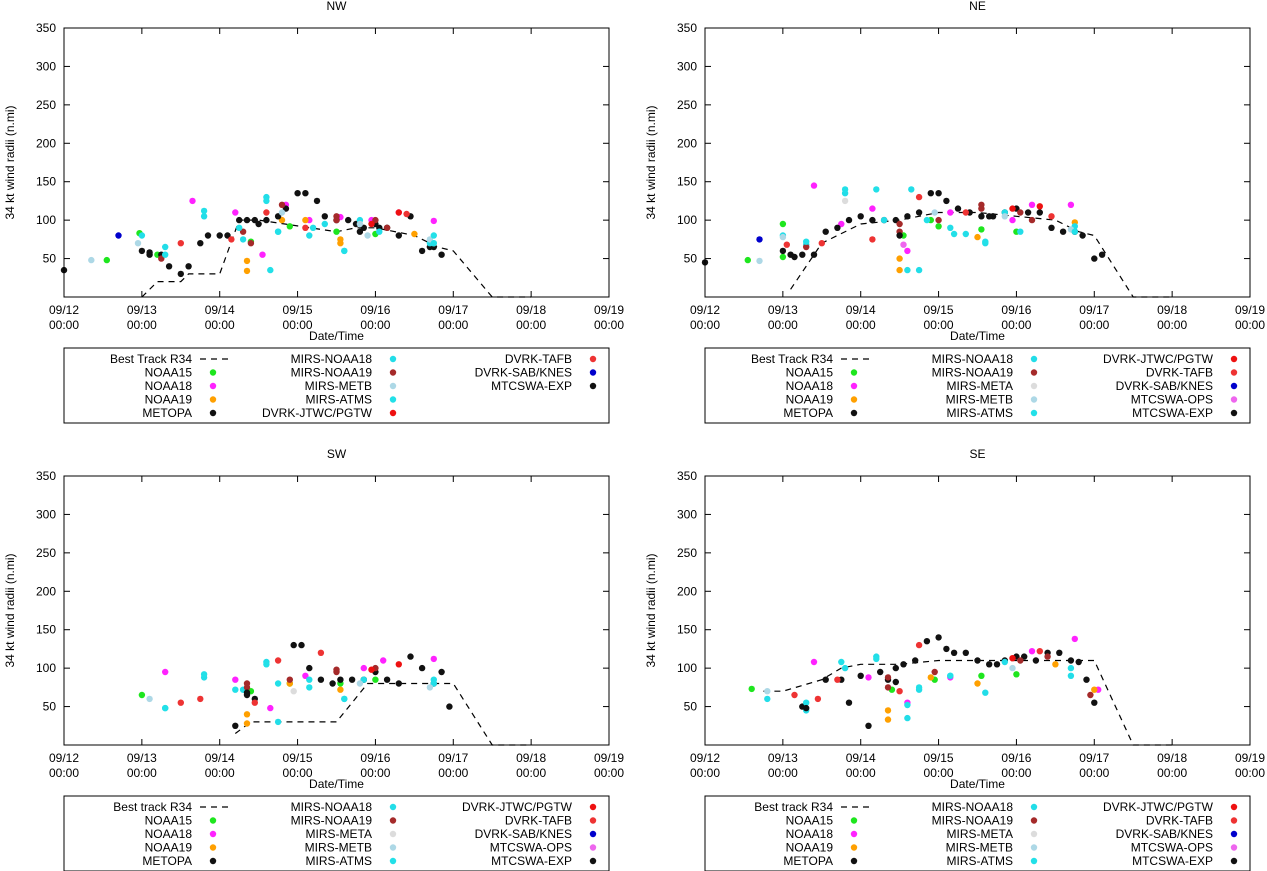  I want to click on legend-swatch-mtcswa-ops, so click(1234, 399).